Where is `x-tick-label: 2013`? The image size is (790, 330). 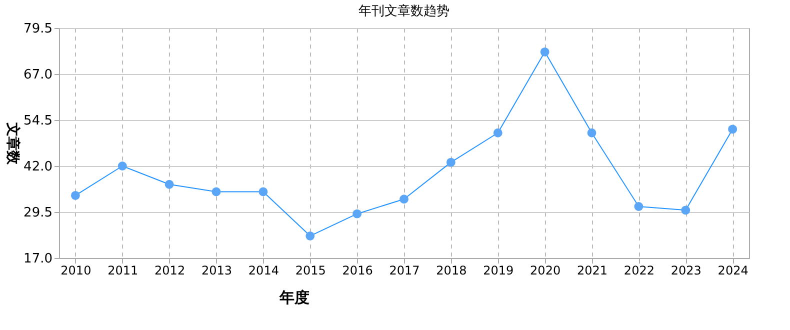
x-tick-label: 2013 is located at coordinates (216, 271).